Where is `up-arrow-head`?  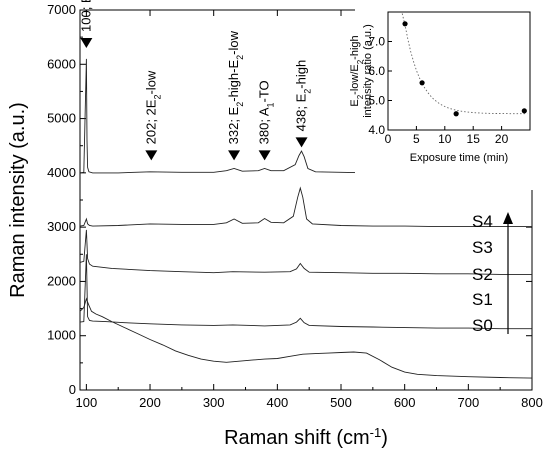 up-arrow-head is located at coordinates (508, 218).